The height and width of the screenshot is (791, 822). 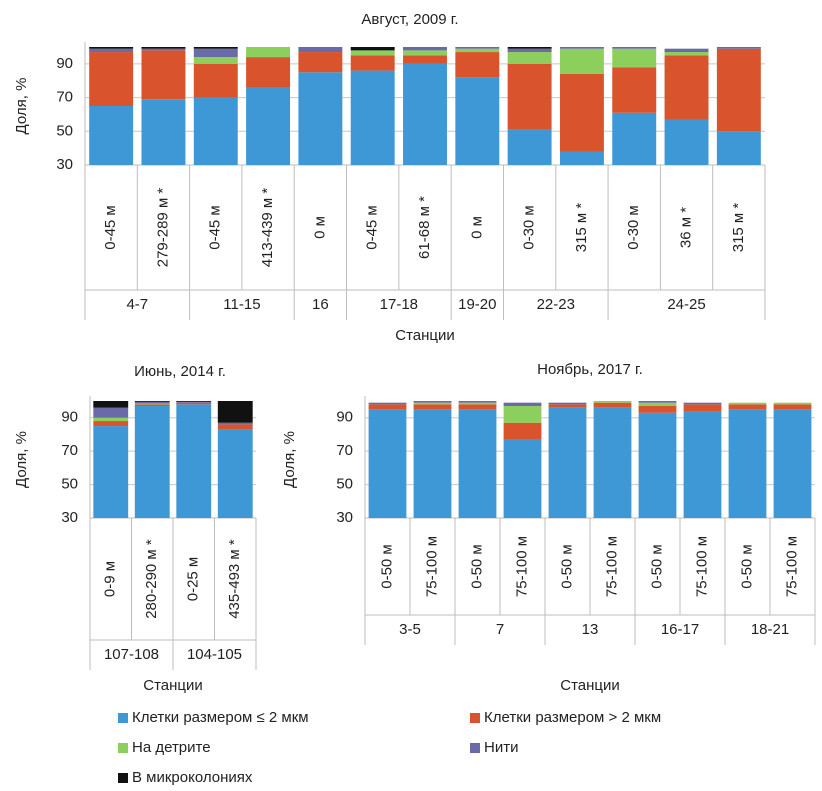 What do you see at coordinates (500, 629) in the screenshot?
I see `group-label: 7` at bounding box center [500, 629].